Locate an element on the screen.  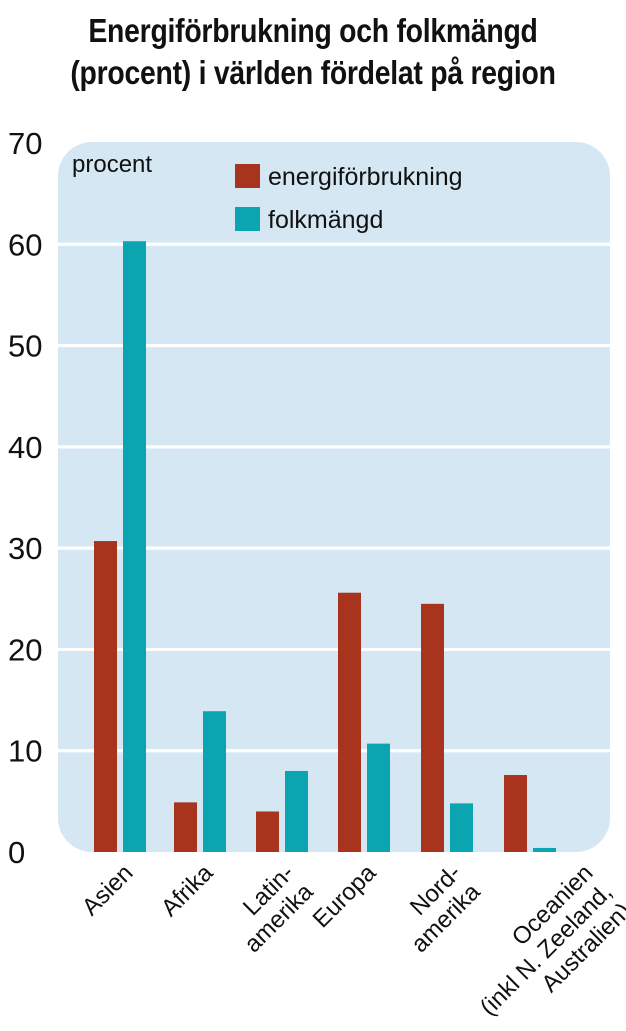
x-category-label-4: Europa is located at coordinates (345, 896).